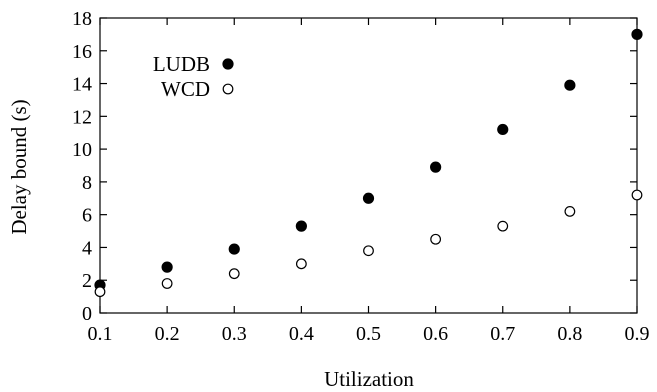  I want to click on y-tick-label: 12, so click(82, 117).